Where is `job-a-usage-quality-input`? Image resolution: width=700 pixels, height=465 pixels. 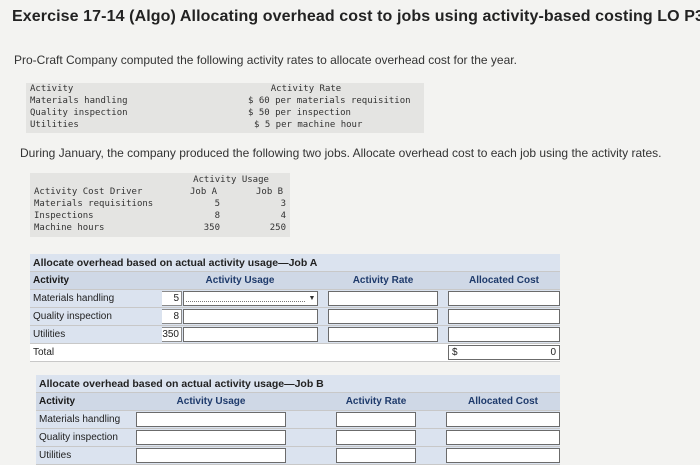 job-a-usage-quality-input is located at coordinates (250, 316).